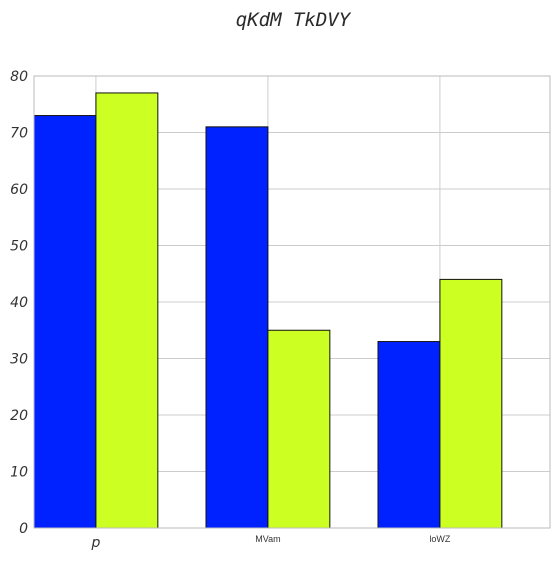  Describe the element at coordinates (127, 310) in the screenshot. I see `bar-series2-p` at that location.